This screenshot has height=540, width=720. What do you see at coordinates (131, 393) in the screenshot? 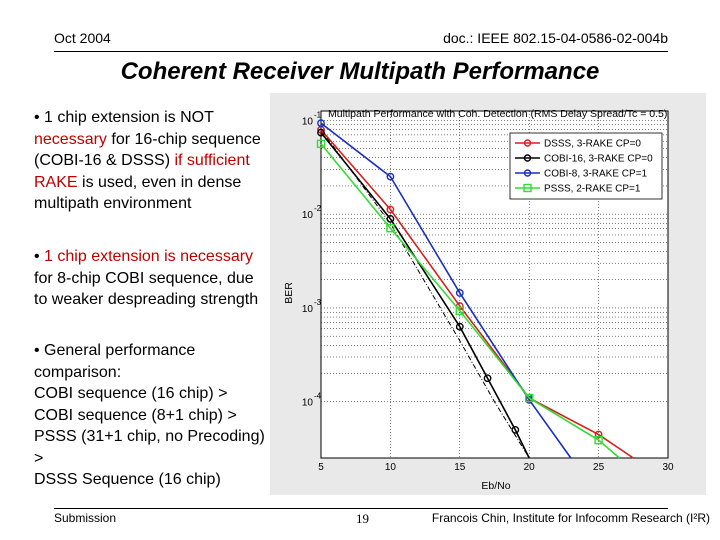
I see `comparison-line: COBI sequence (16 chip) >` at bounding box center [131, 393].